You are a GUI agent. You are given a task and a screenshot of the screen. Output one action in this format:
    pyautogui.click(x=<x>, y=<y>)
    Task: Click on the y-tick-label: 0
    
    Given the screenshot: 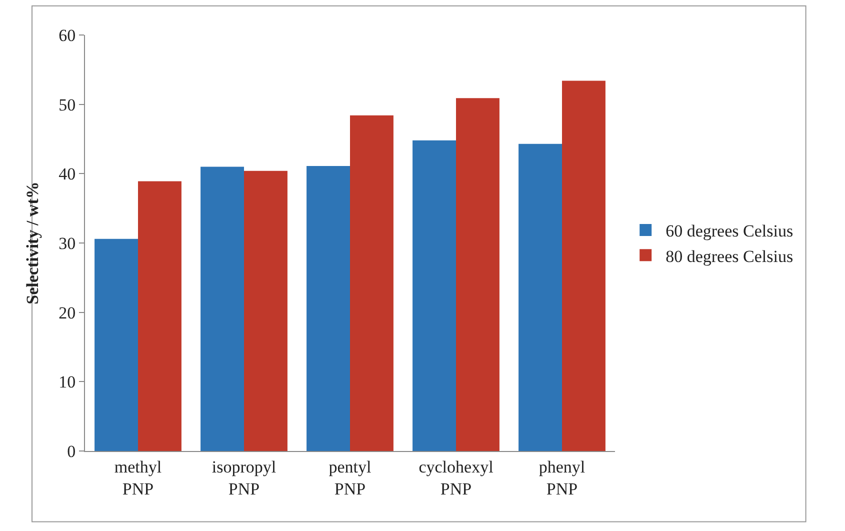 What is the action you would take?
    pyautogui.click(x=71, y=451)
    